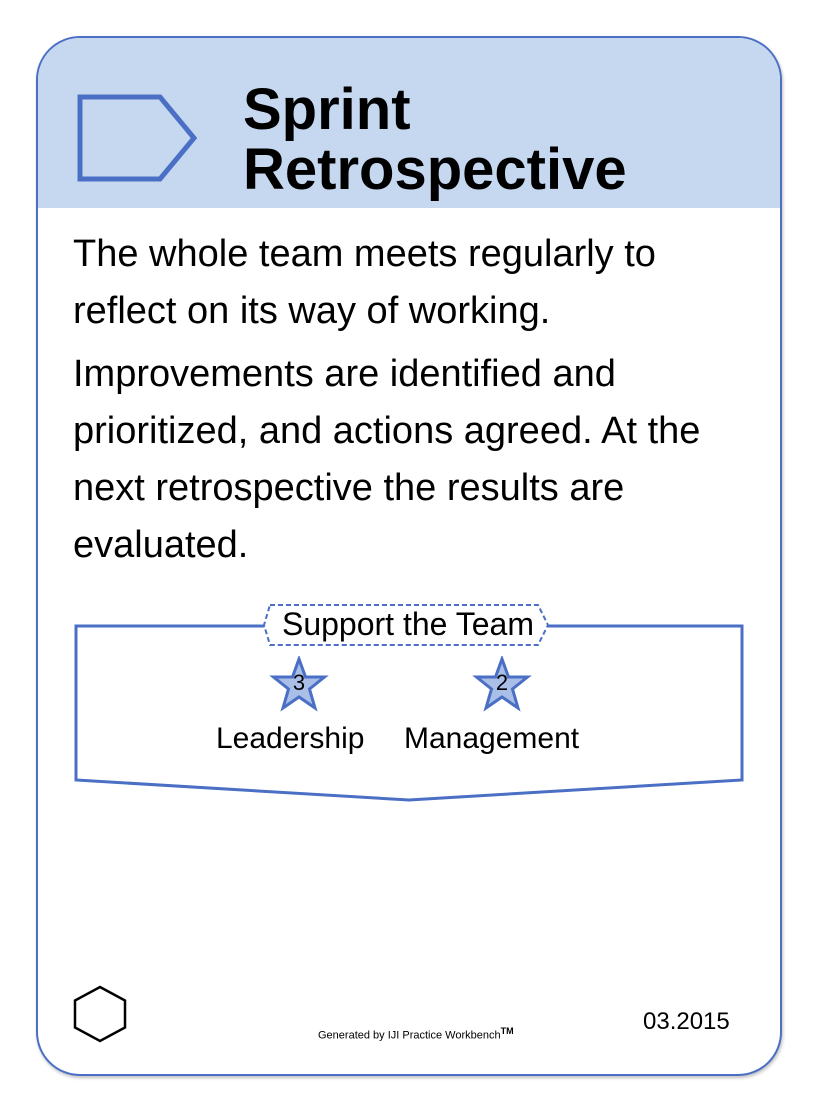  Describe the element at coordinates (435, 139) in the screenshot. I see `card-title: Sprint Retrospective` at that location.